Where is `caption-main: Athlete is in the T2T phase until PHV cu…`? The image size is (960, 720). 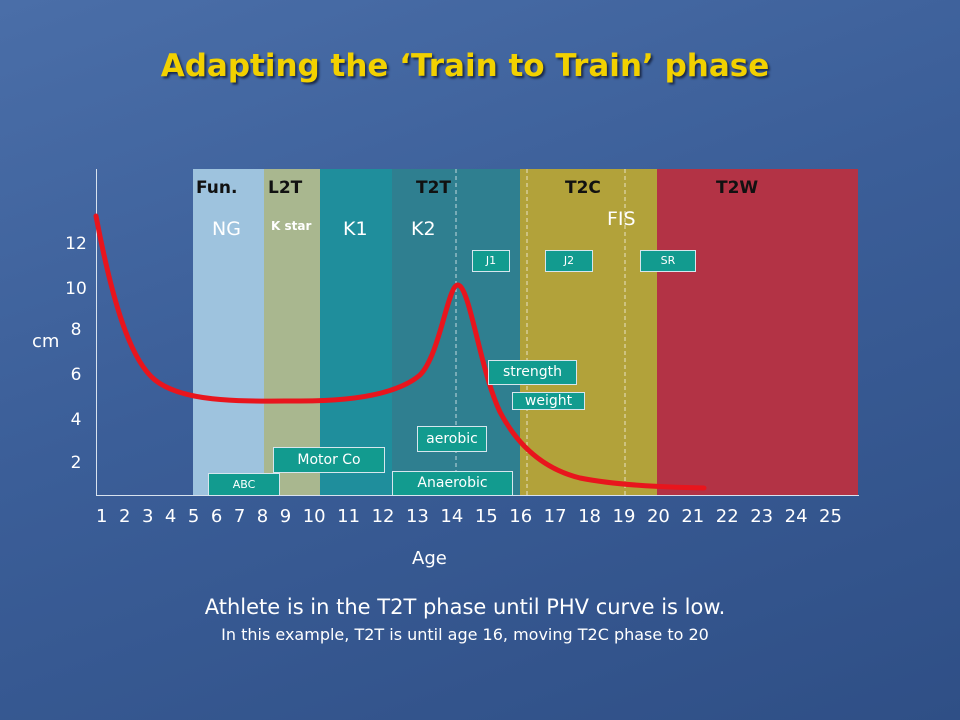
caption-main: Athlete is in the T2T phase until PHV cu… is located at coordinates (465, 607).